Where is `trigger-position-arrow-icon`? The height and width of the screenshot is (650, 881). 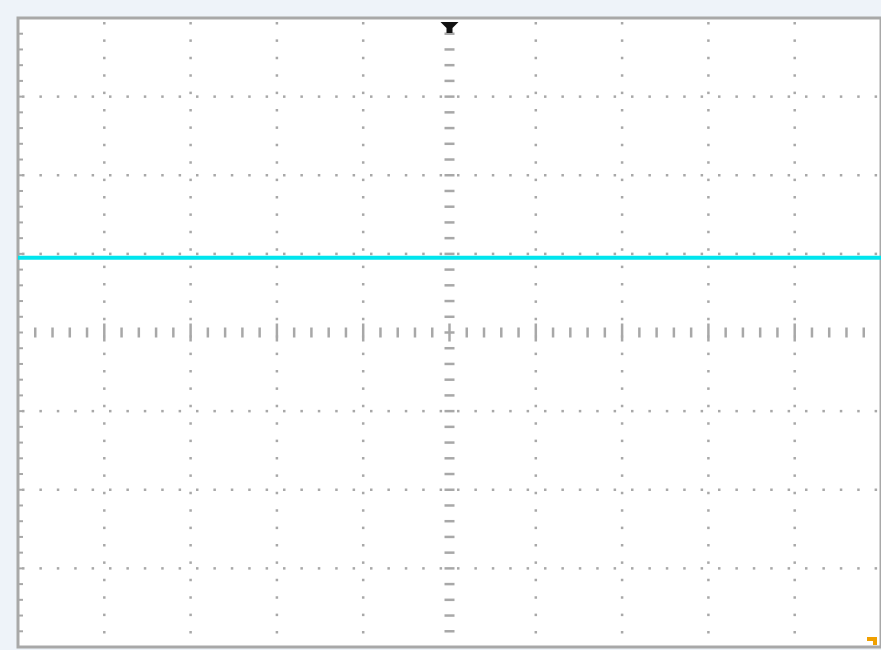
trigger-position-arrow-icon is located at coordinates (449, 27).